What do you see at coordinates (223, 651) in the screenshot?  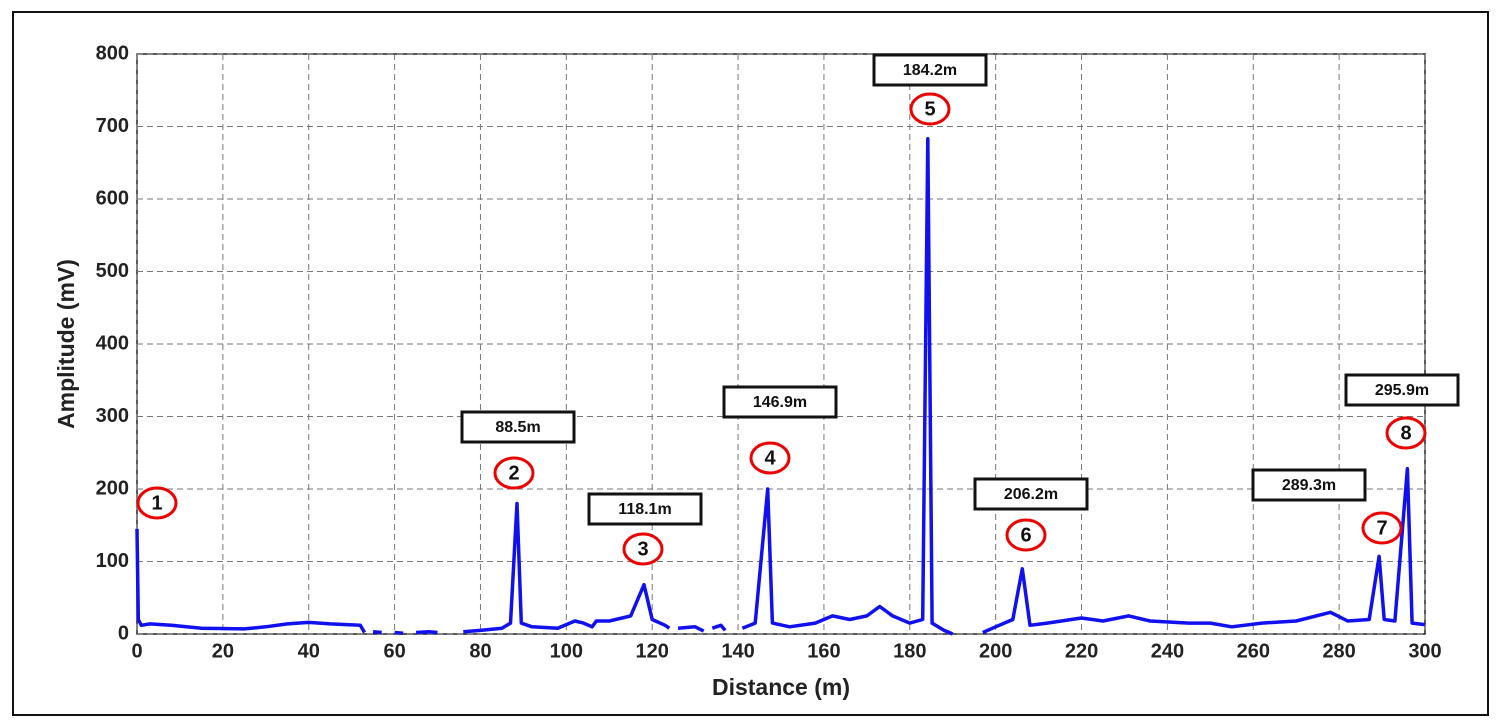 I see `x-tick-label: 20` at bounding box center [223, 651].